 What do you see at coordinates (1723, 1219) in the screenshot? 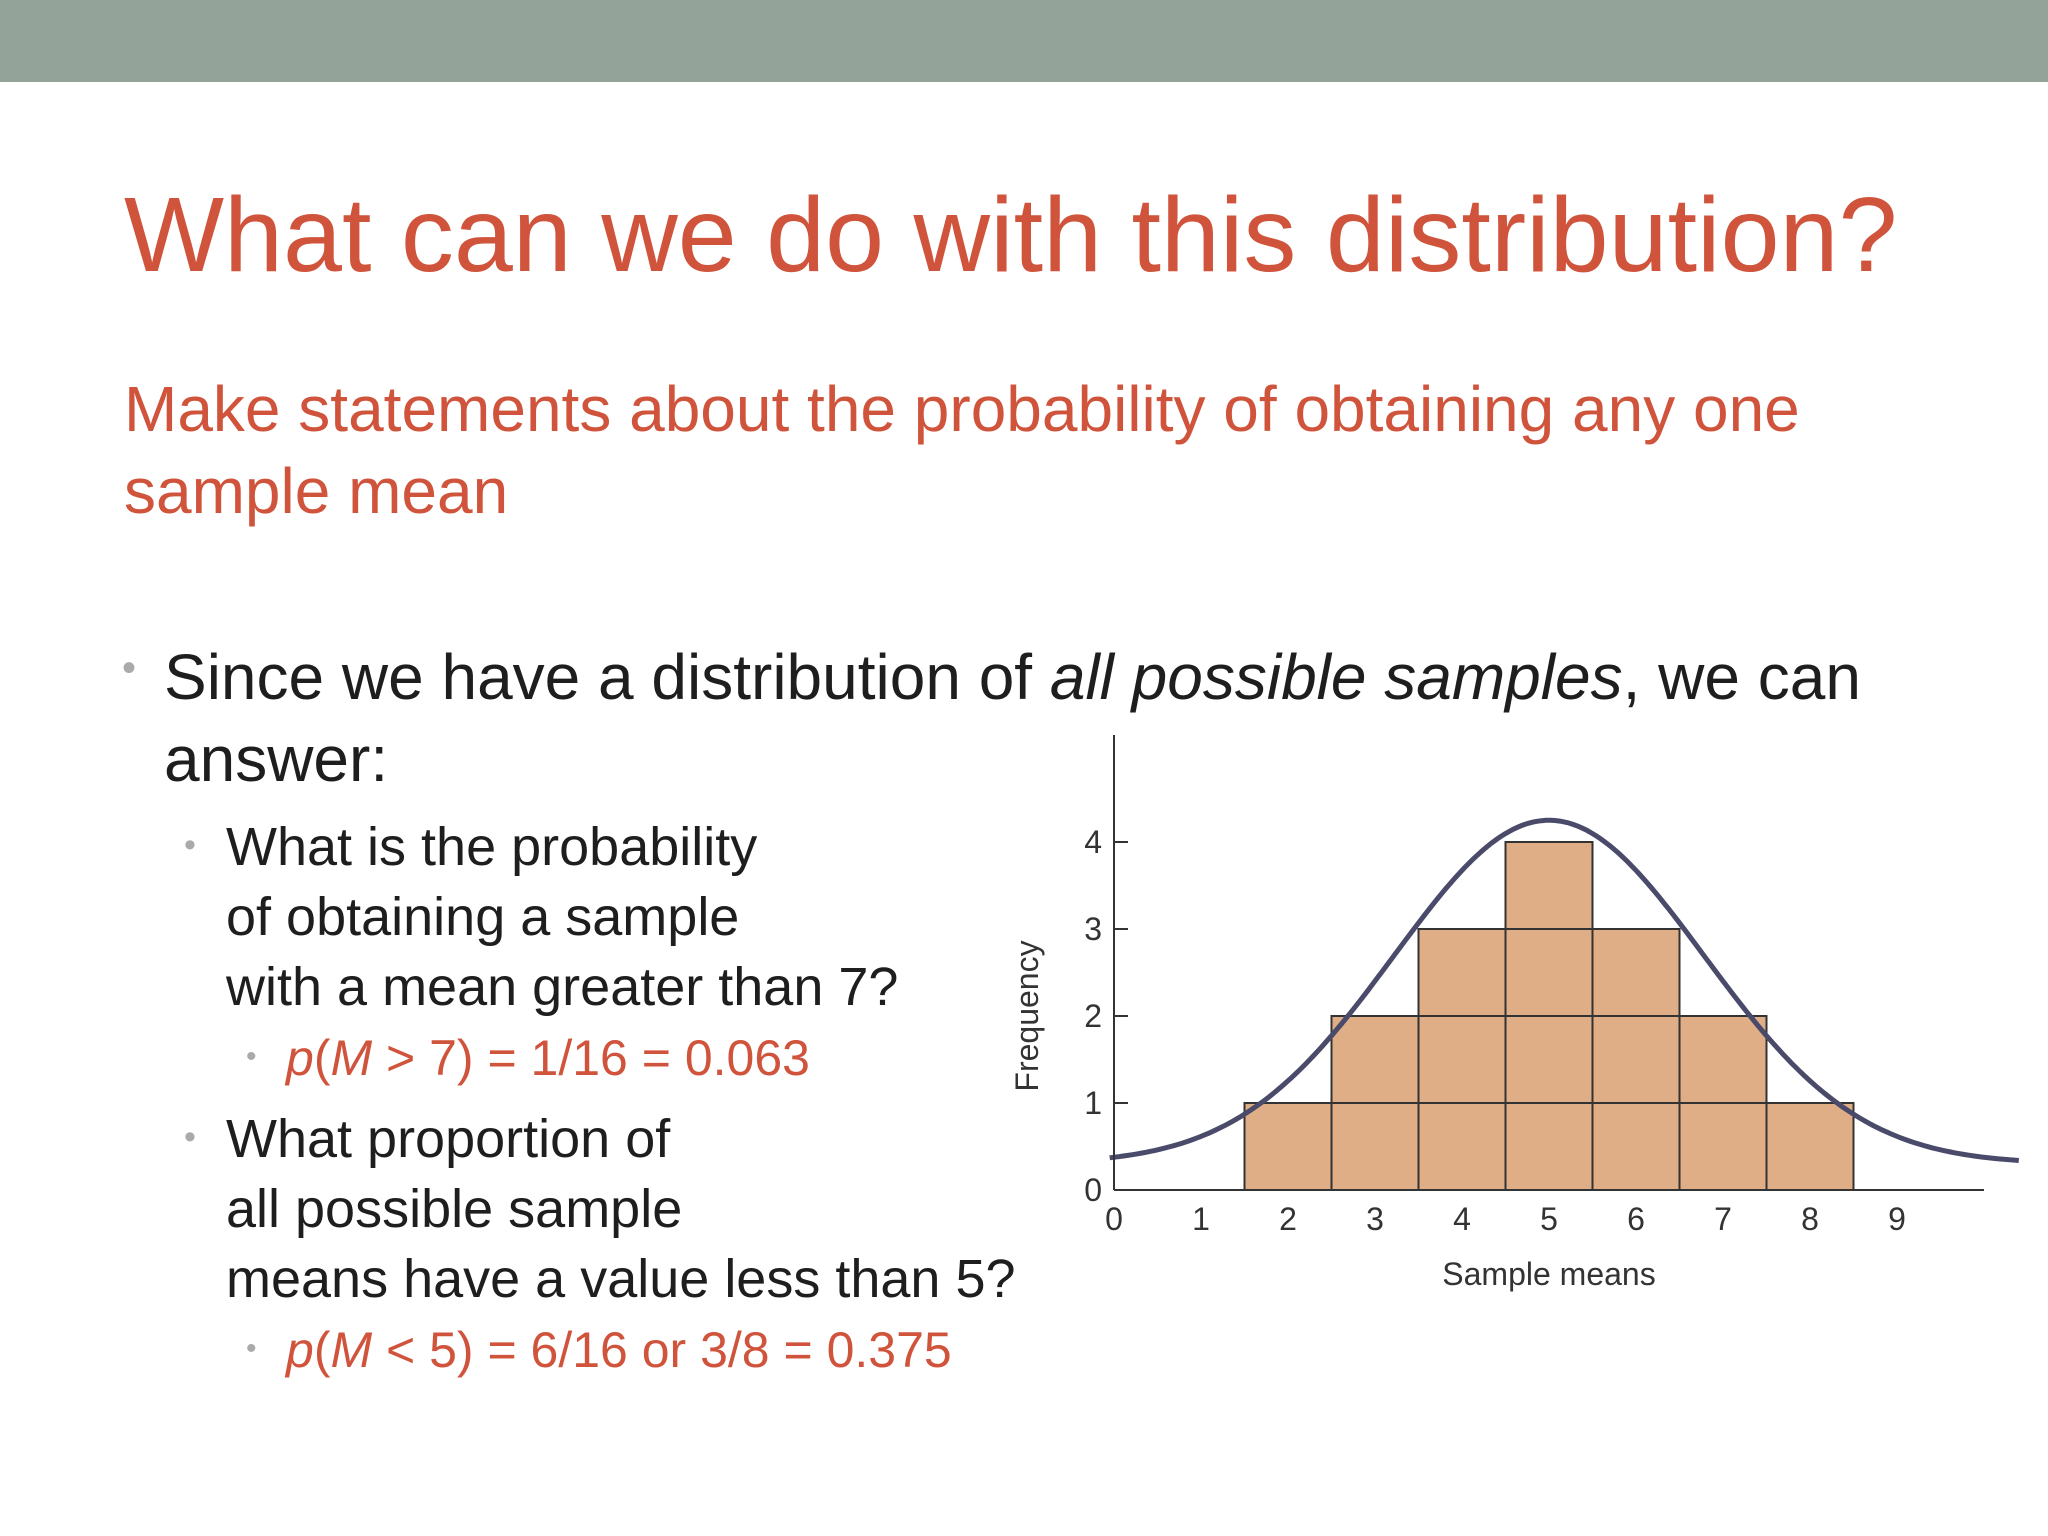
I see `x-tick-label: 7` at bounding box center [1723, 1219].